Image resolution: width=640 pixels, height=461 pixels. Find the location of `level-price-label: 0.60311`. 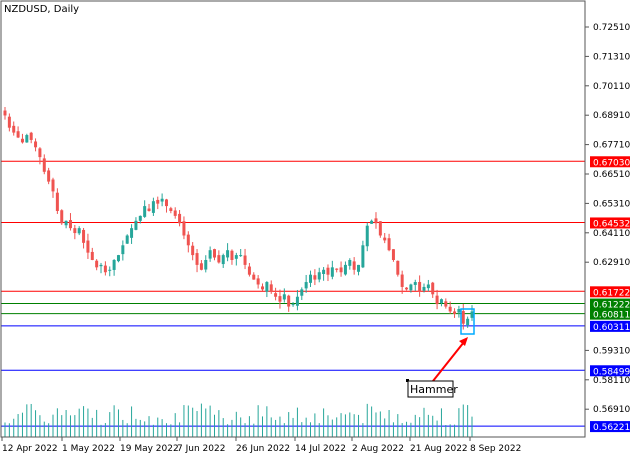

level-price-label: 0.60311 is located at coordinates (611, 328).